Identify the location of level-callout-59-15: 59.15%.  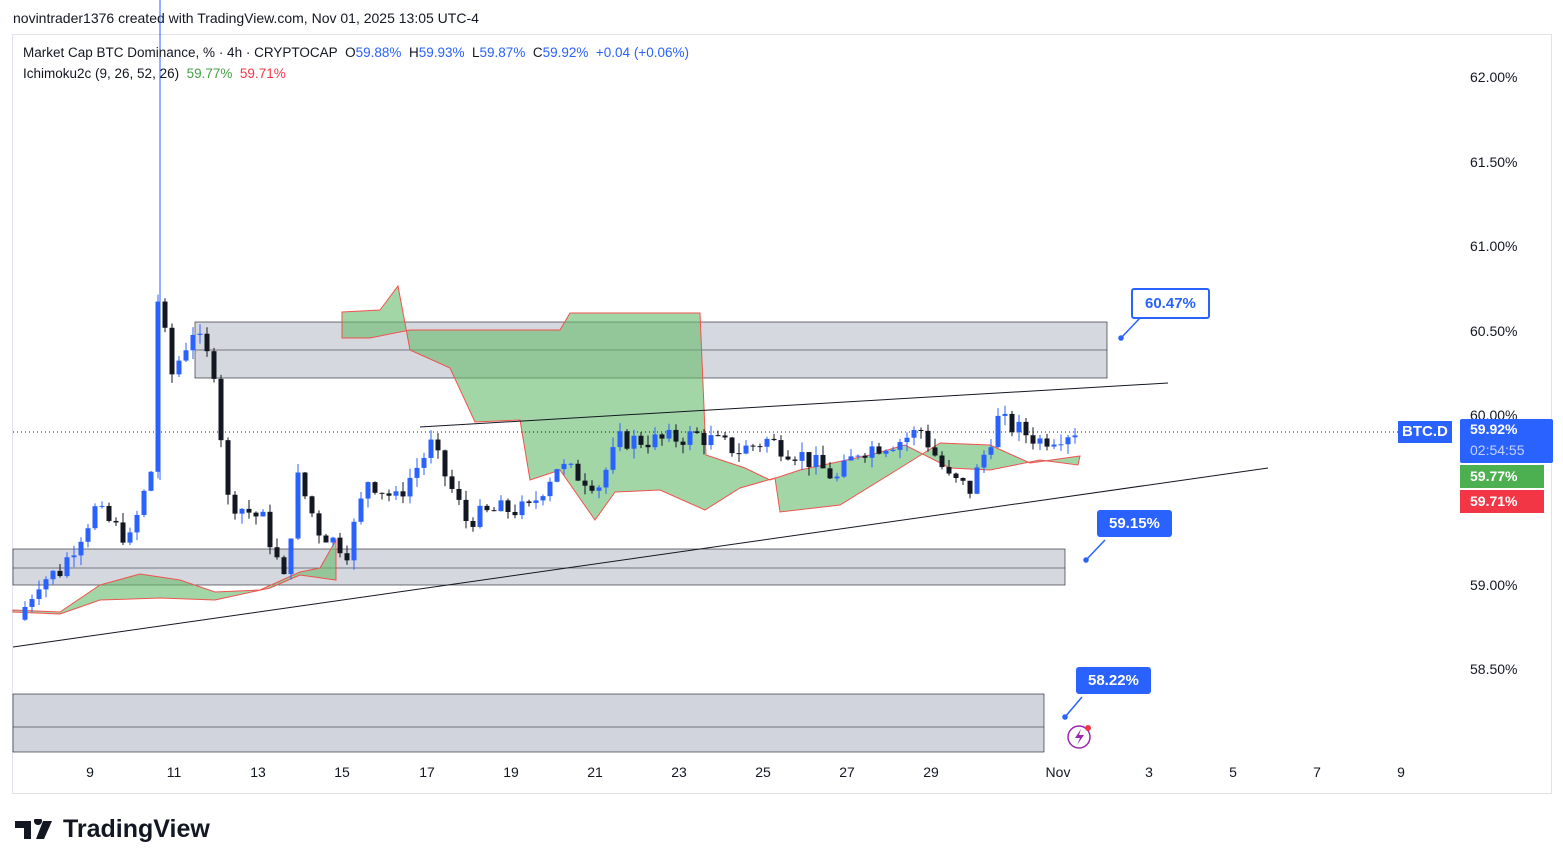
(1134, 523).